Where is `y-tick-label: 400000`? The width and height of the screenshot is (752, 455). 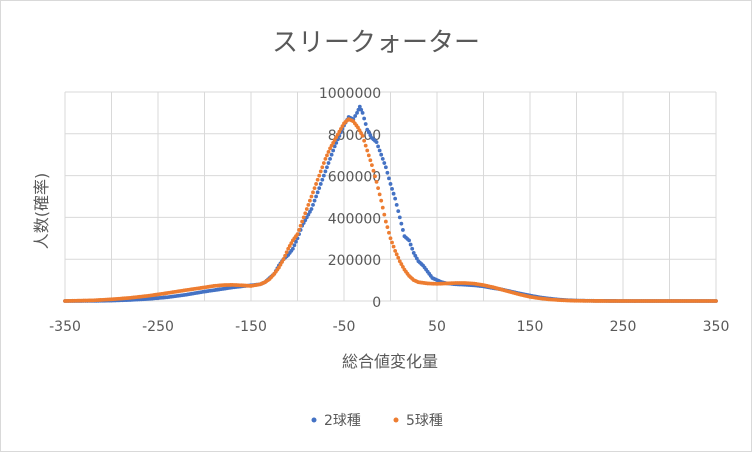 y-tick-label: 400000 is located at coordinates (354, 219).